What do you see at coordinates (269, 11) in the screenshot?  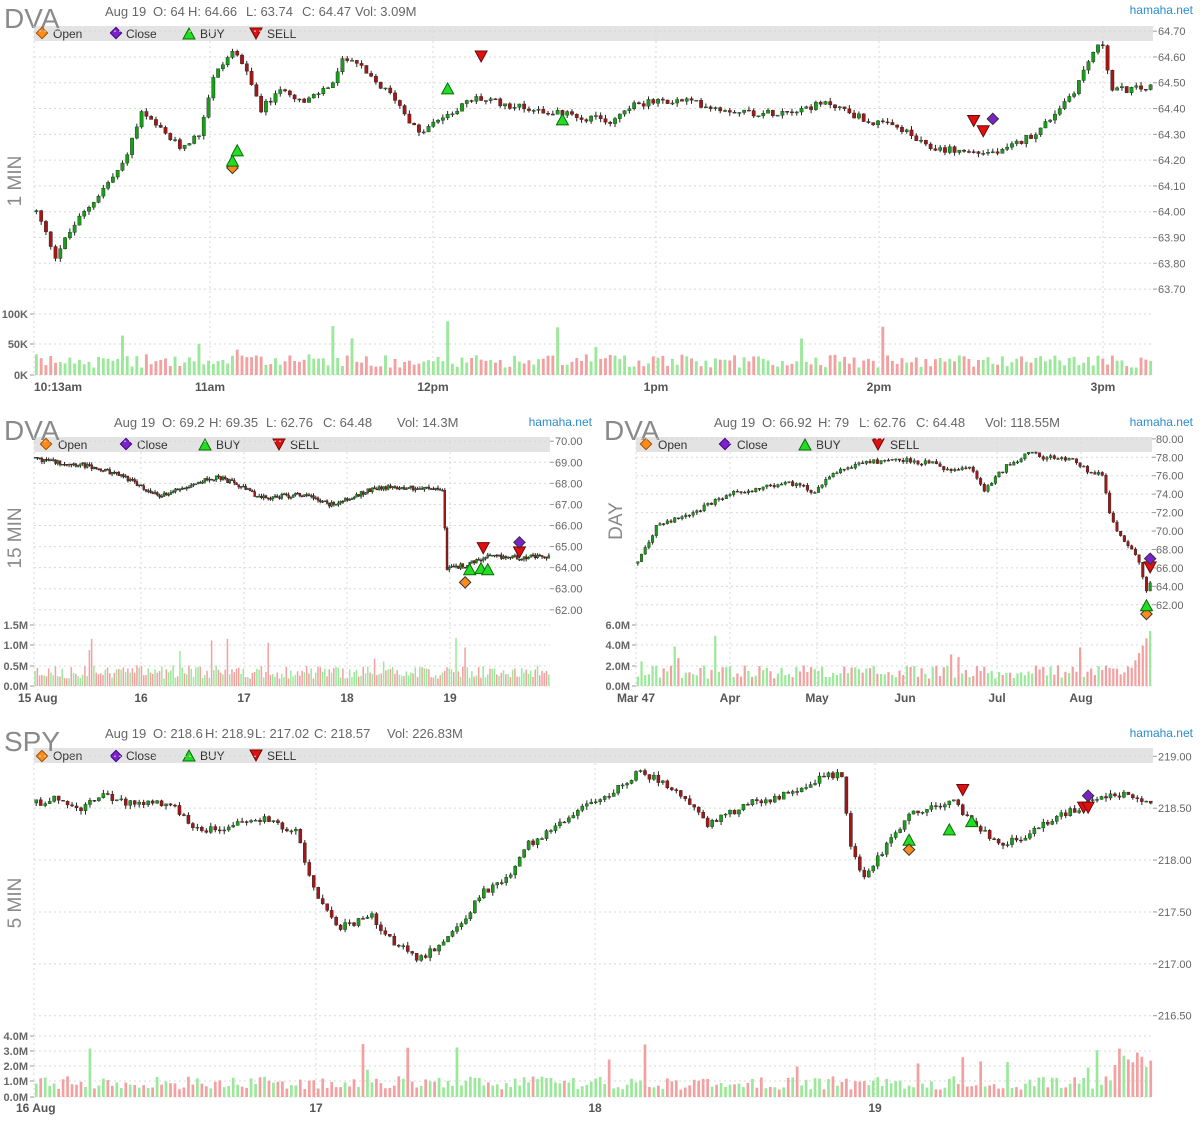 I see `header-low: L: 63.74` at bounding box center [269, 11].